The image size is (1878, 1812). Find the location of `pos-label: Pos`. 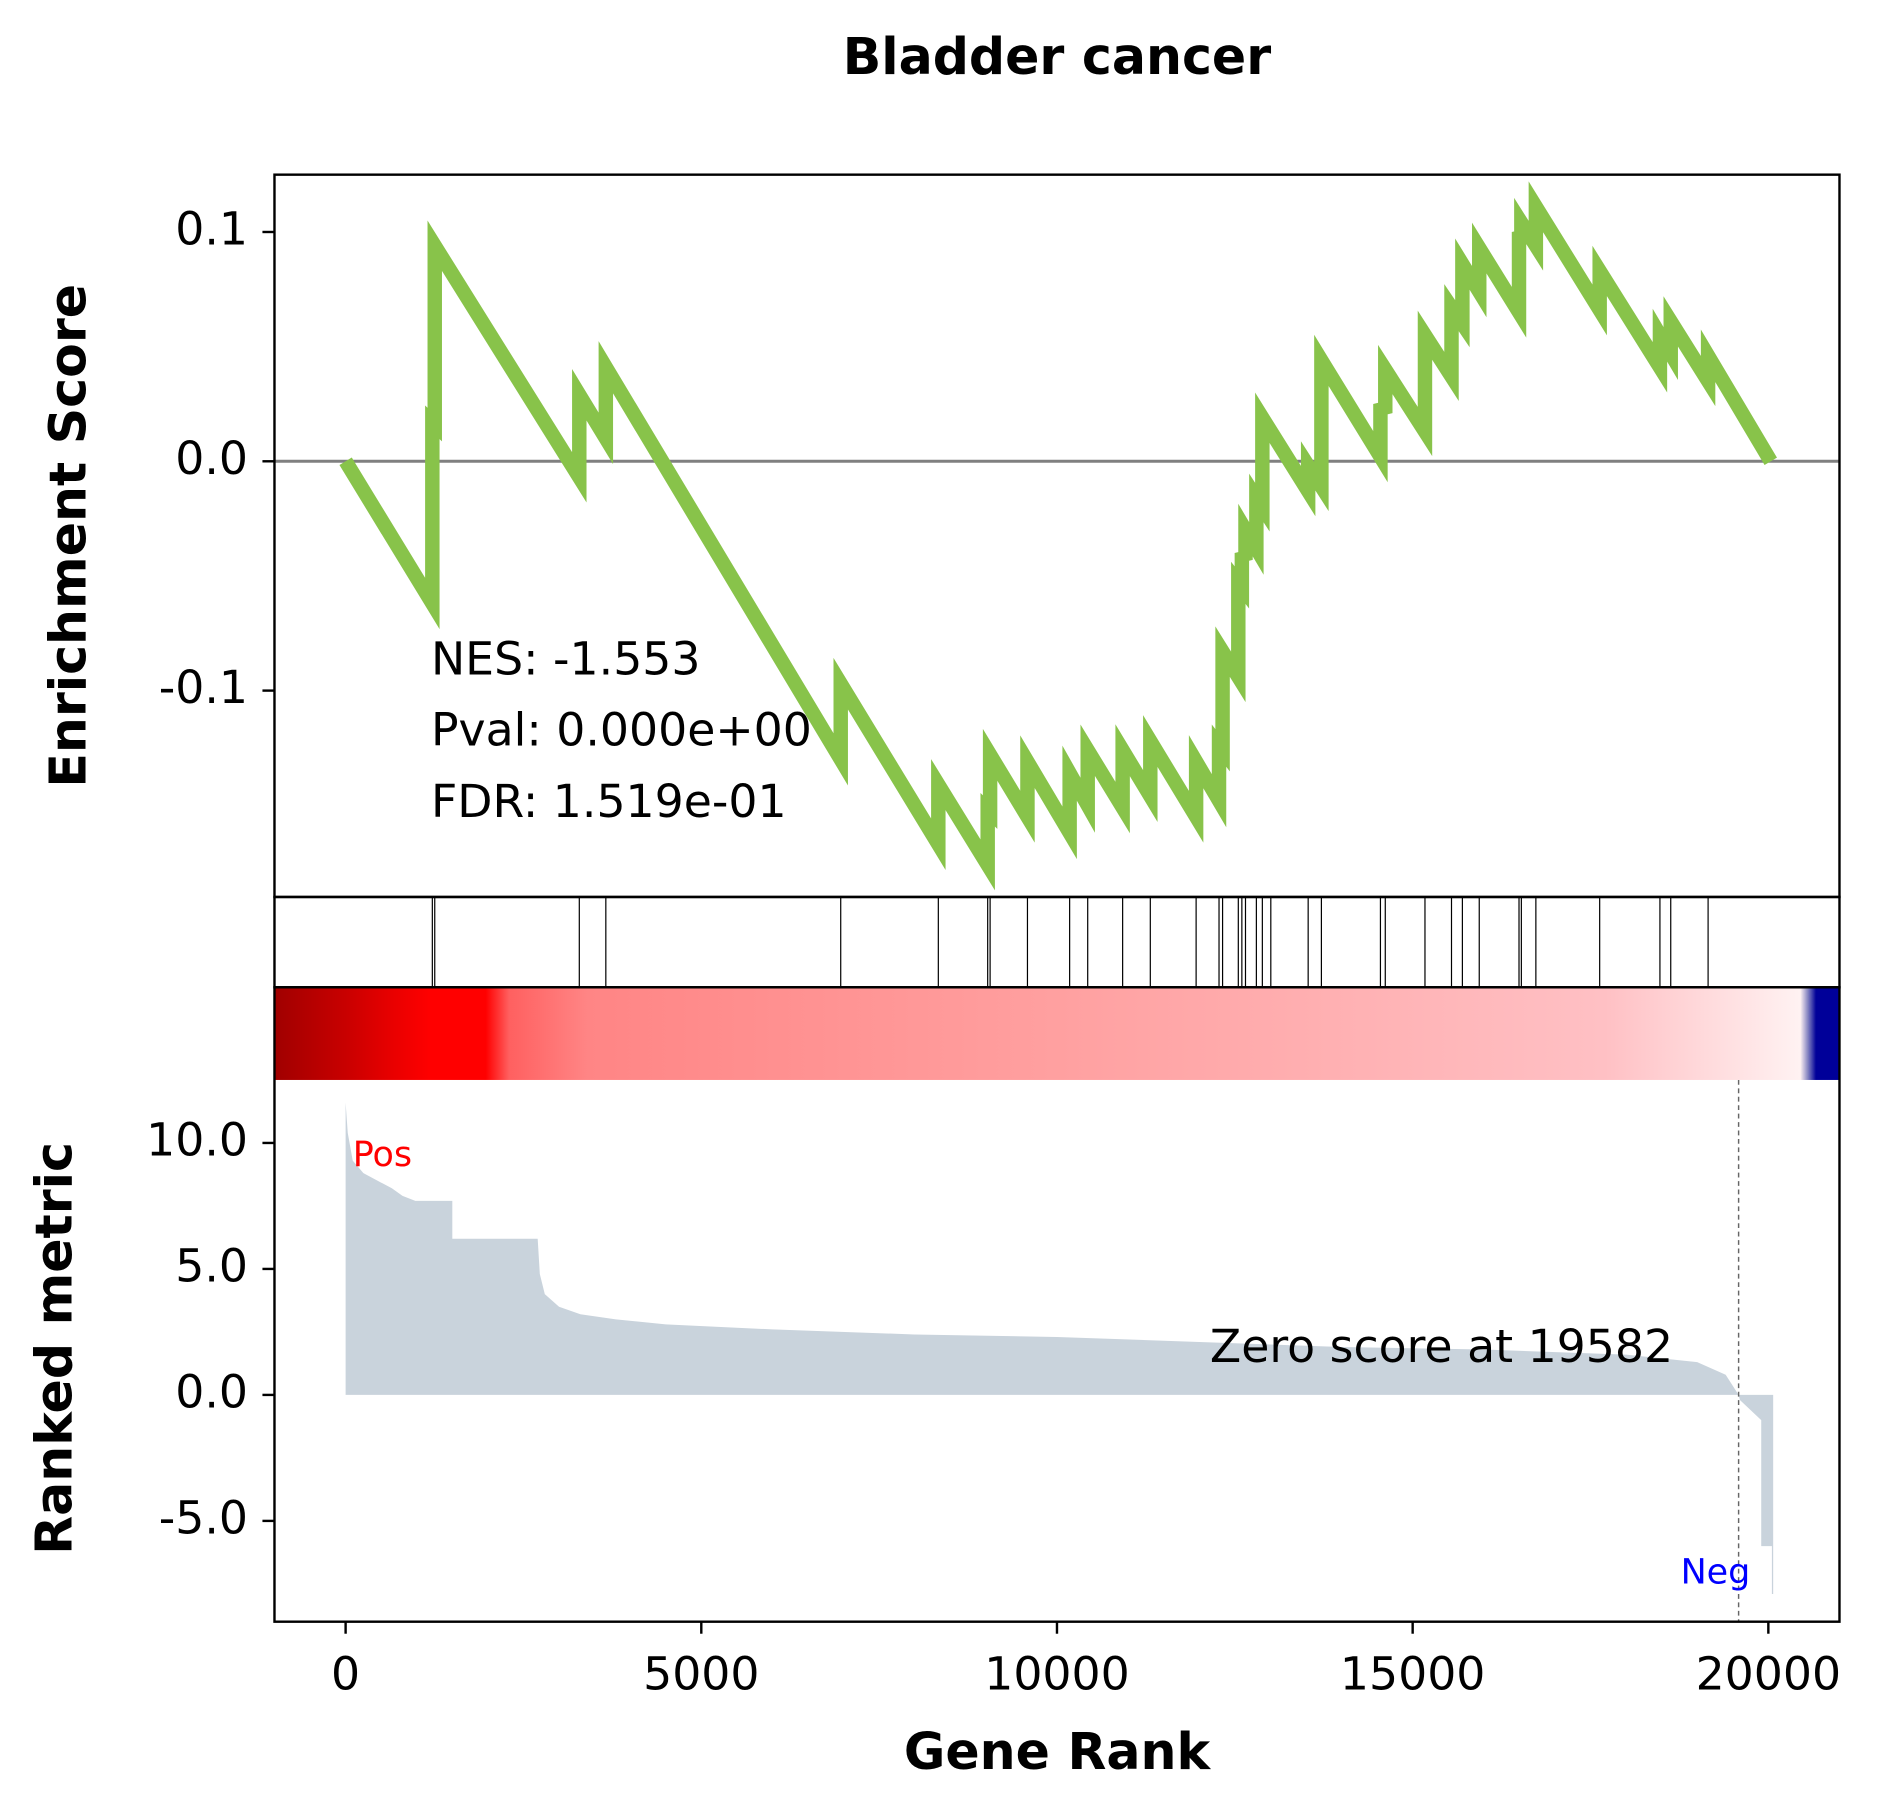

pos-label: Pos is located at coordinates (382, 1155).